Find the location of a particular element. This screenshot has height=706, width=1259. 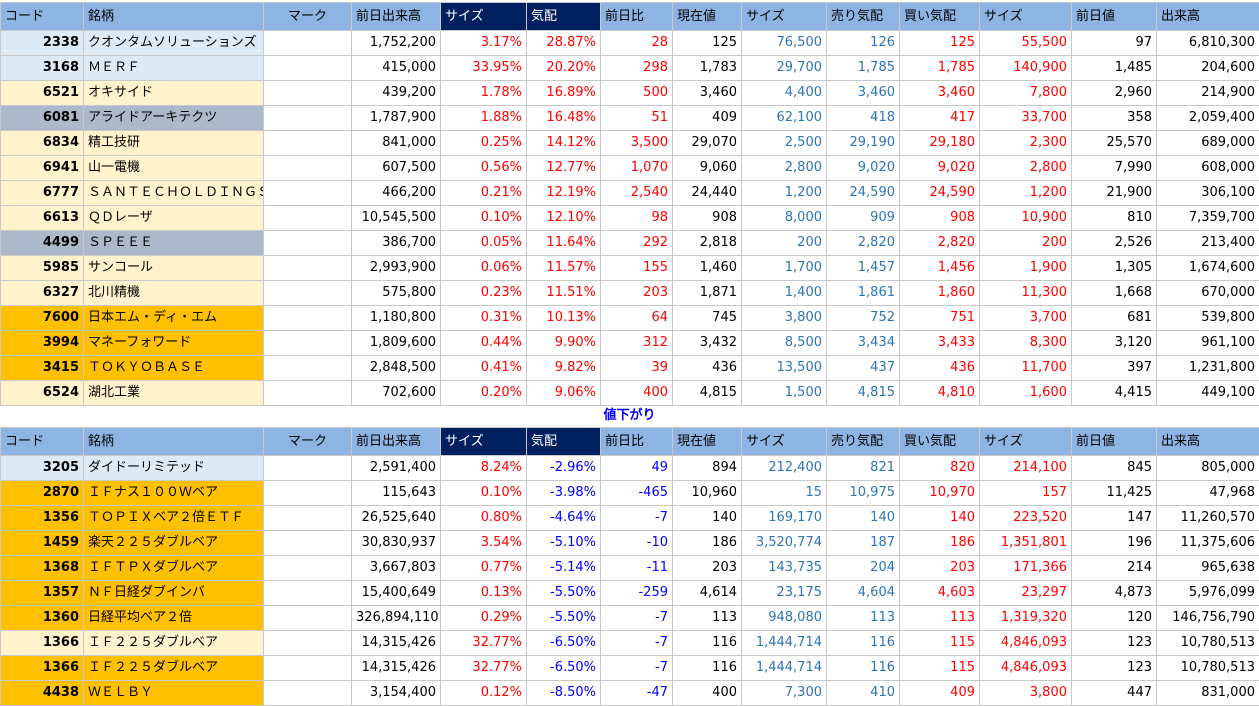

cell-prev-volume: 3,154,400 is located at coordinates (396, 693).